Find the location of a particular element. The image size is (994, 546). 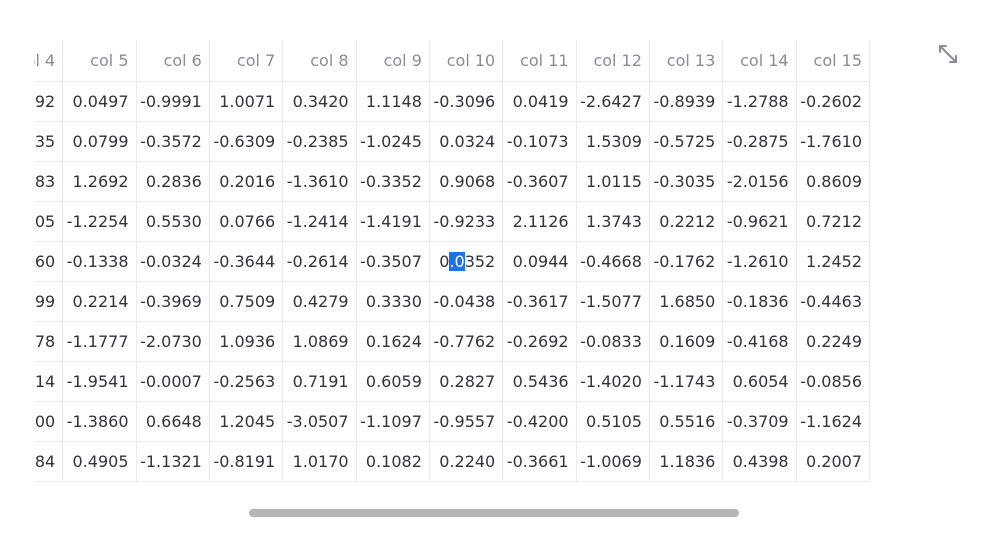

table-cell: -1.1321 is located at coordinates (173, 461).